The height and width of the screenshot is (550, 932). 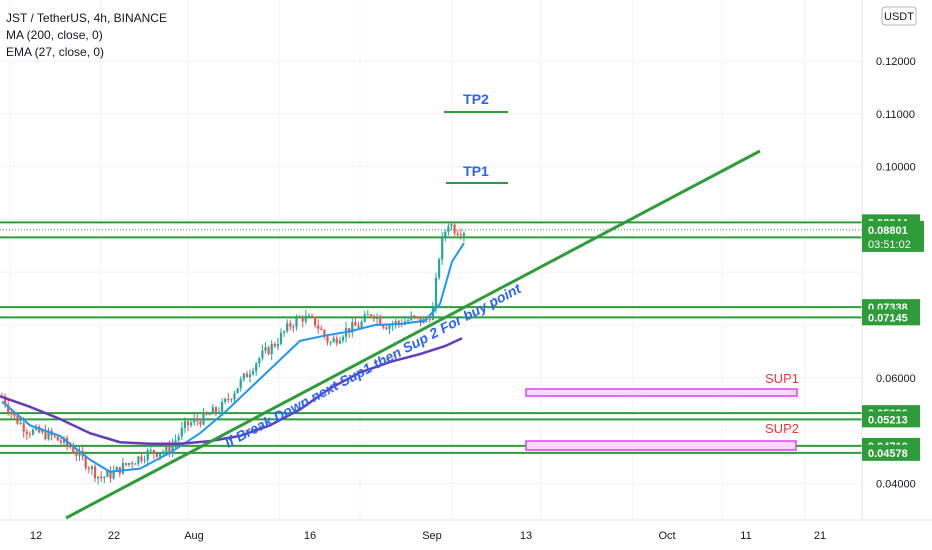 I want to click on support-boxes, so click(x=661, y=419).